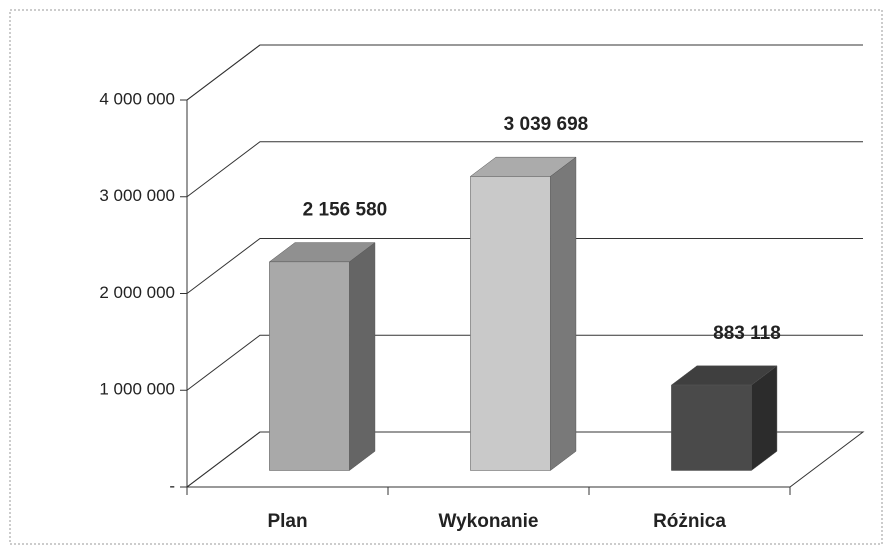 The height and width of the screenshot is (550, 891). Describe the element at coordinates (546, 124) in the screenshot. I see `value-label: 3 039 698` at that location.